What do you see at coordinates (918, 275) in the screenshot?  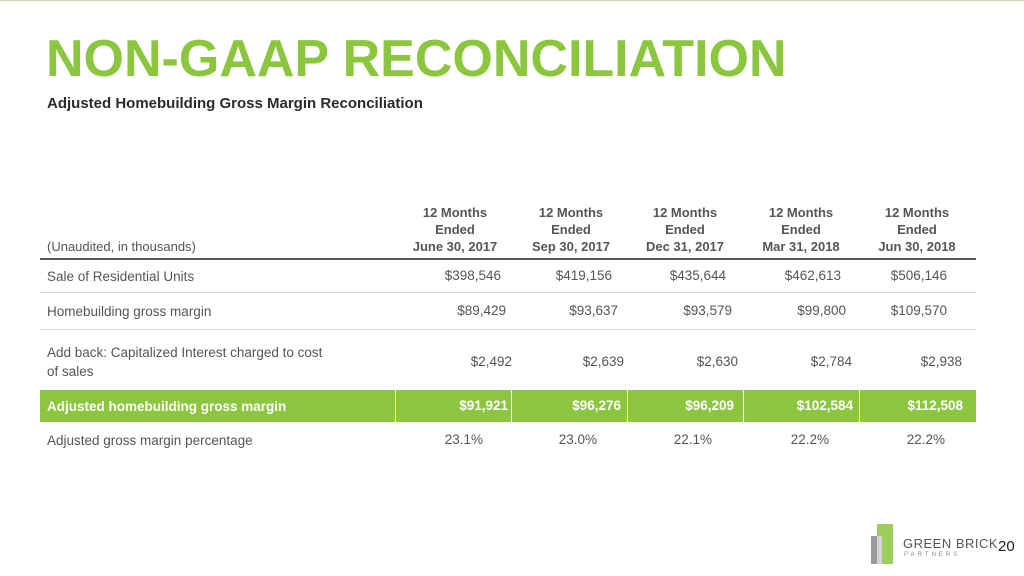 I see `table-cell: $506,146` at bounding box center [918, 275].